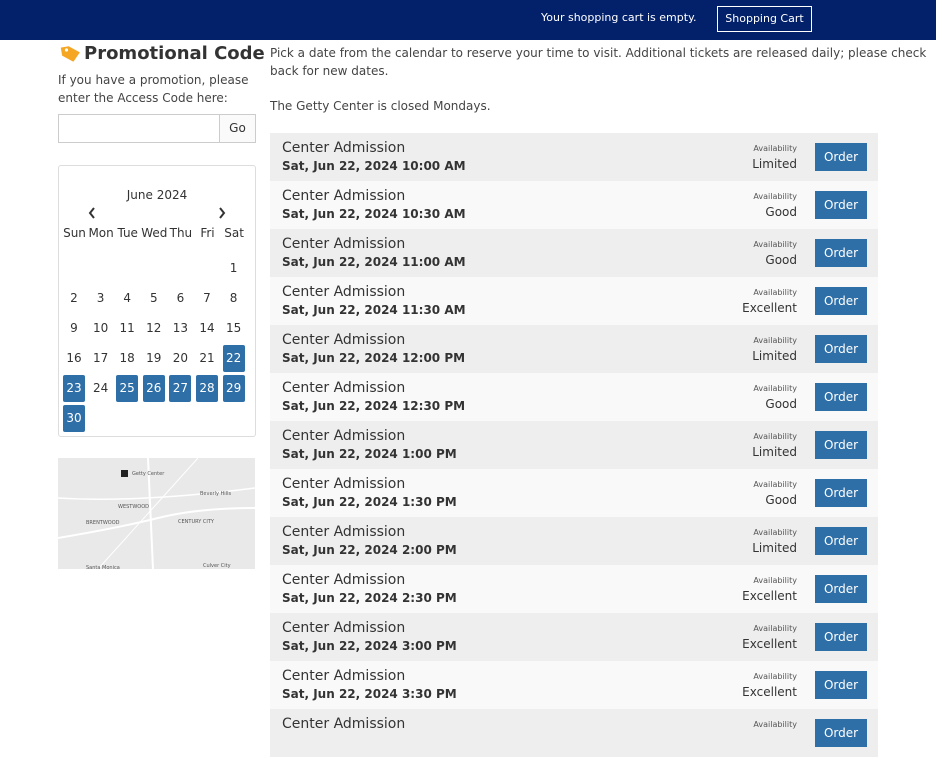 The height and width of the screenshot is (757, 936). What do you see at coordinates (369, 646) in the screenshot?
I see `slot-datetime: Sat, Jun 22, 2024 3:00 PM` at bounding box center [369, 646].